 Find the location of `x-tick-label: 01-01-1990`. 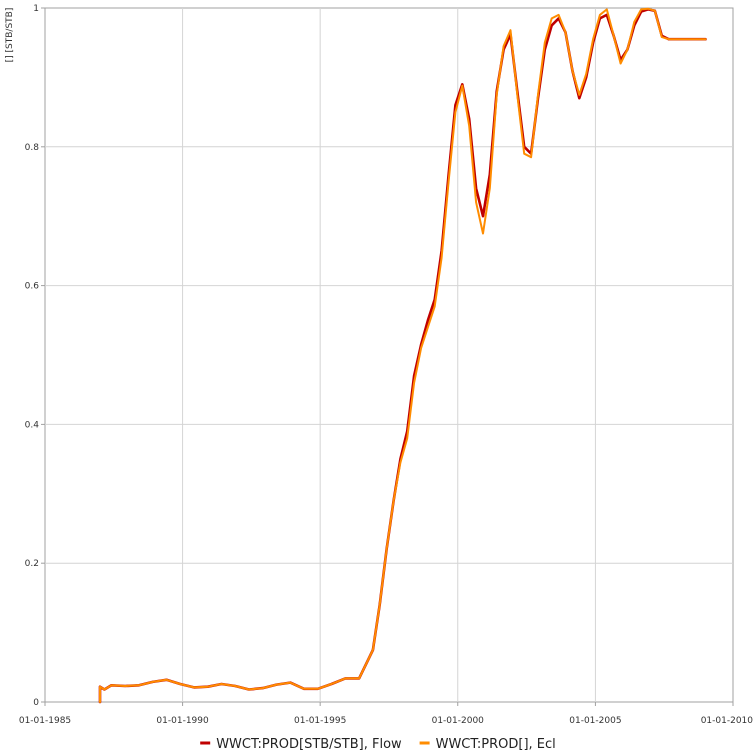

x-tick-label: 01-01-1990 is located at coordinates (182, 721).